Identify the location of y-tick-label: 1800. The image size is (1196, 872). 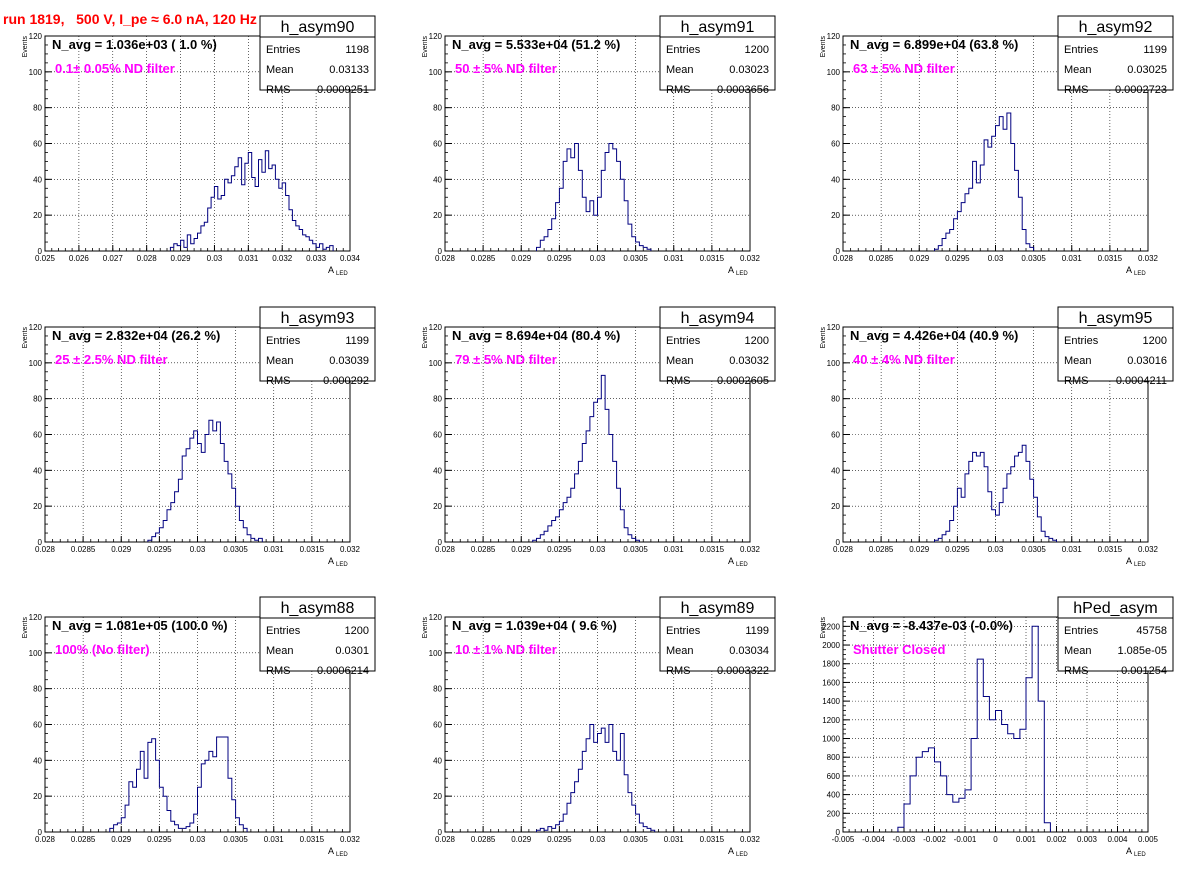
(831, 664).